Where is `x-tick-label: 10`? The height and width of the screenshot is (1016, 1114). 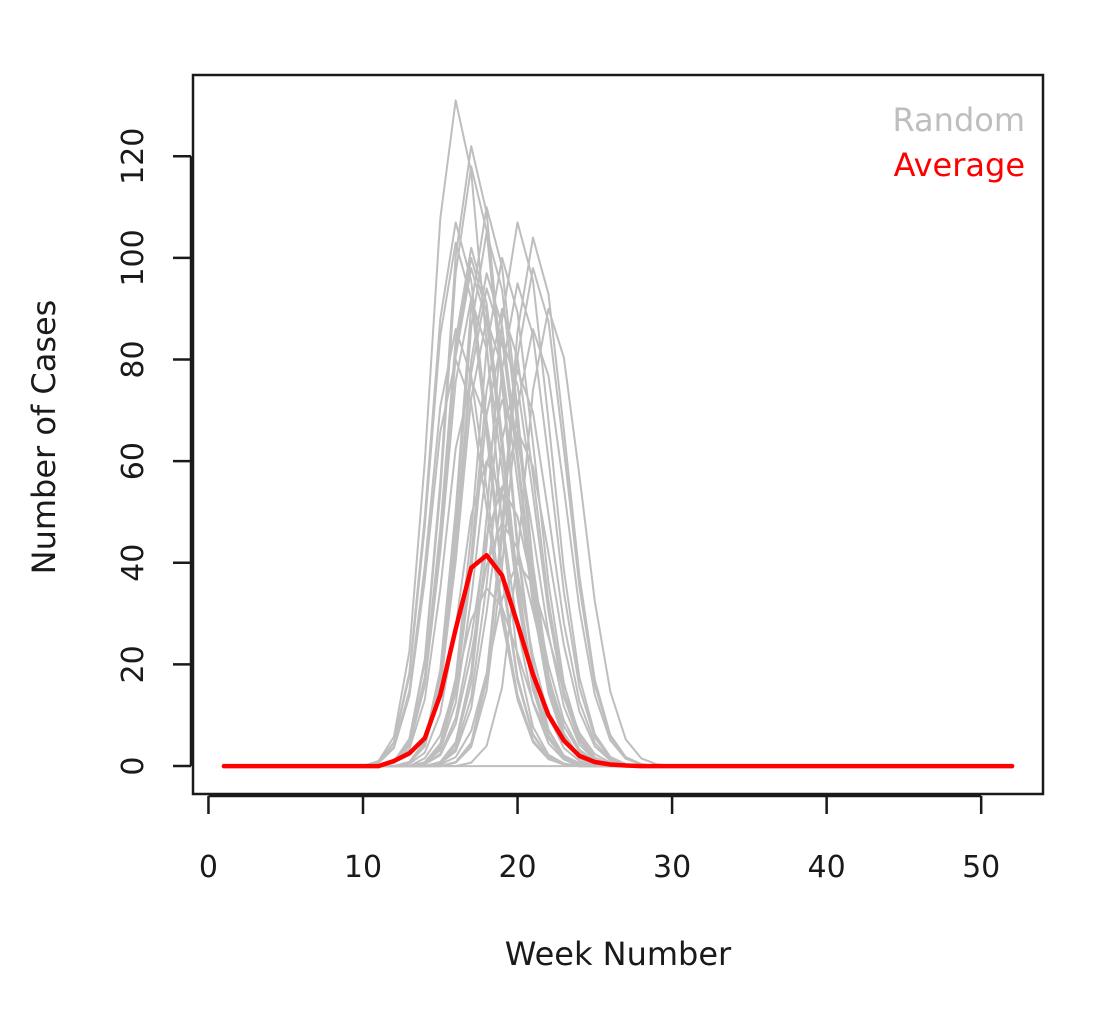 x-tick-label: 10 is located at coordinates (363, 867).